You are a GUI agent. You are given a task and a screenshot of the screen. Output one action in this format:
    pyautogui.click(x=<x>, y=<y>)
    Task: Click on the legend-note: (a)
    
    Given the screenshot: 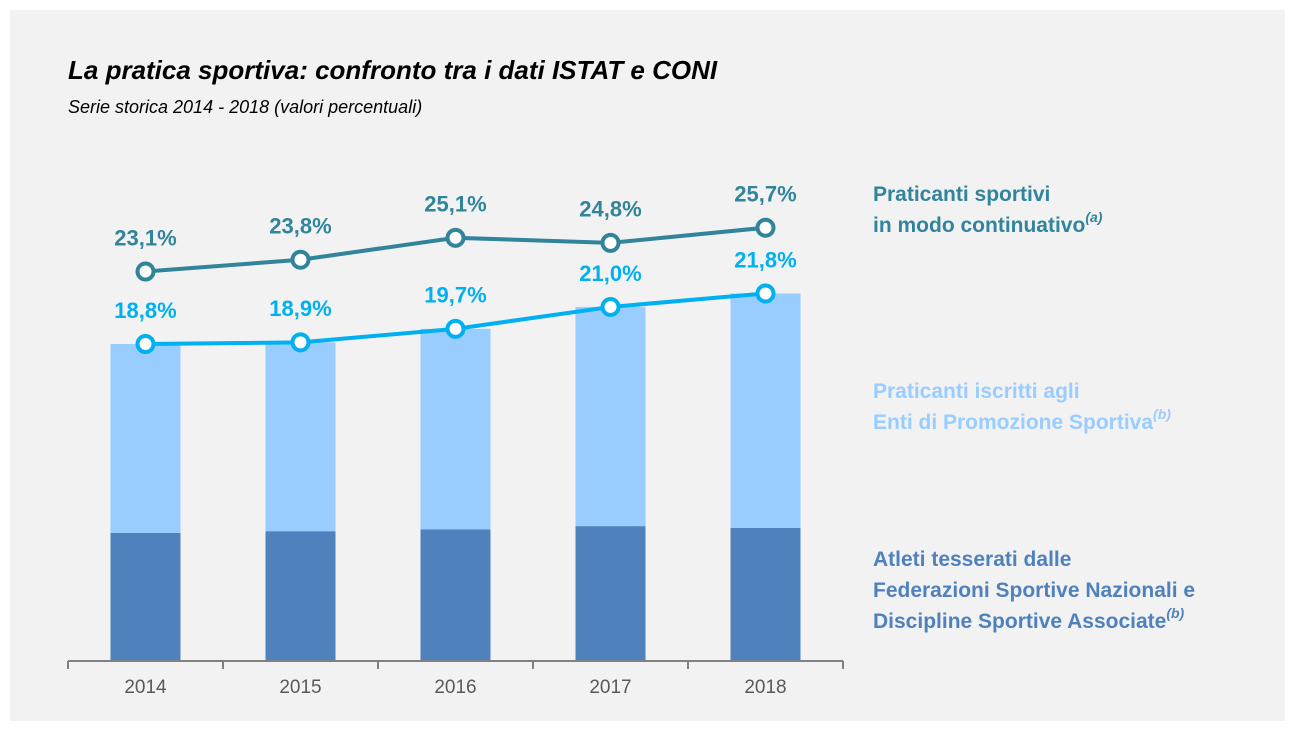 What is the action you would take?
    pyautogui.click(x=1093, y=217)
    